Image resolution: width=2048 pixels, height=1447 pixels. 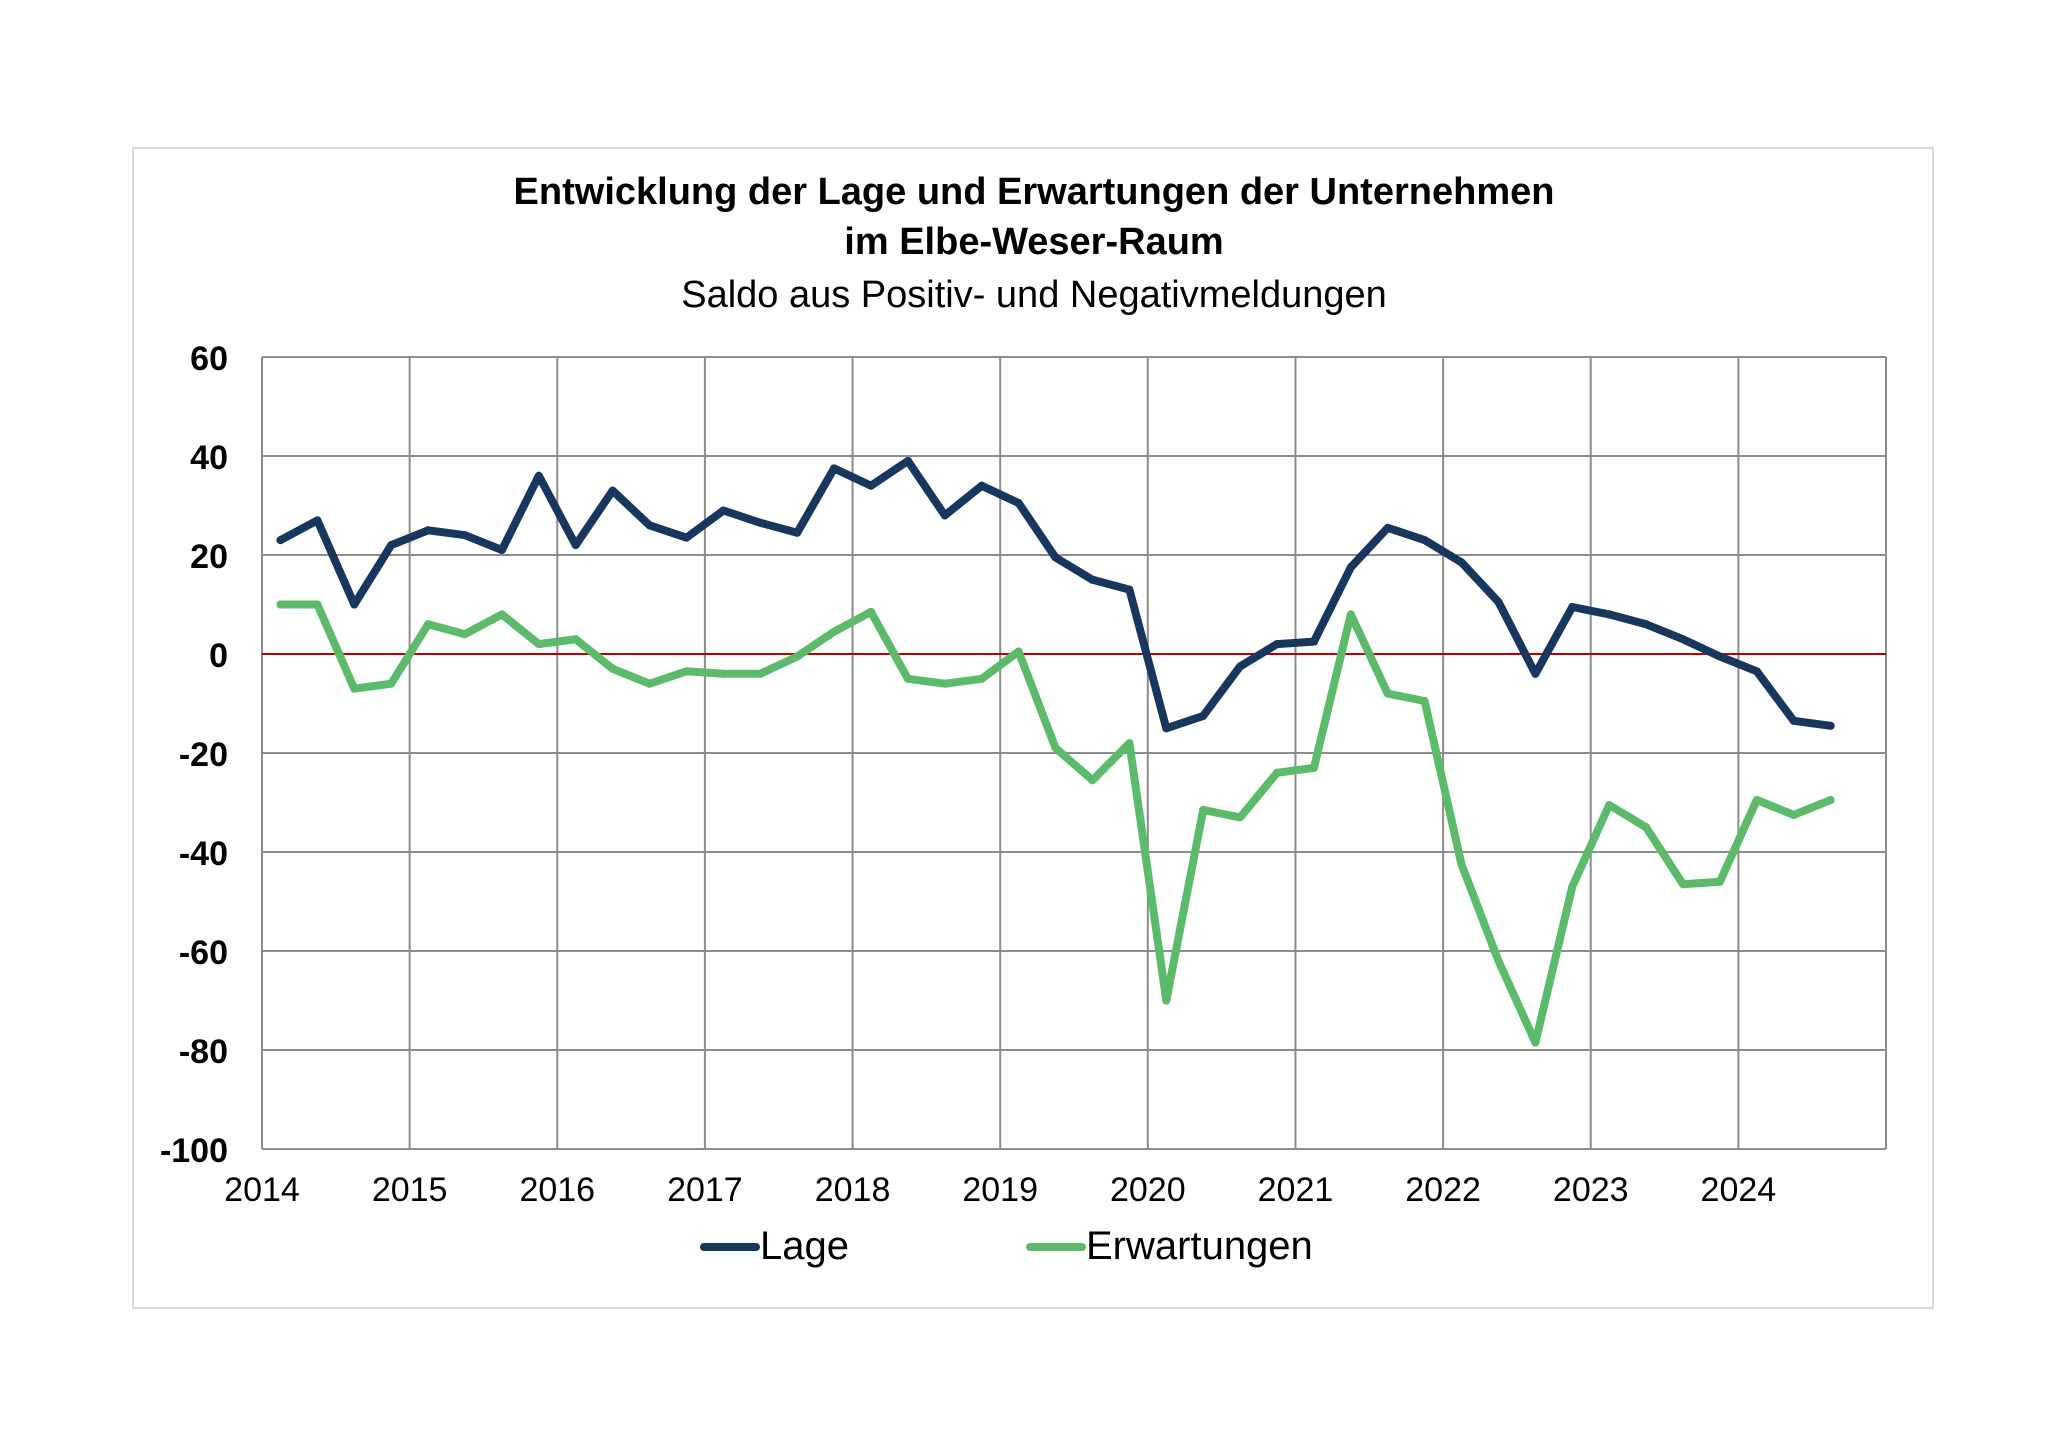 What do you see at coordinates (218, 656) in the screenshot?
I see `y-tick-label: 0` at bounding box center [218, 656].